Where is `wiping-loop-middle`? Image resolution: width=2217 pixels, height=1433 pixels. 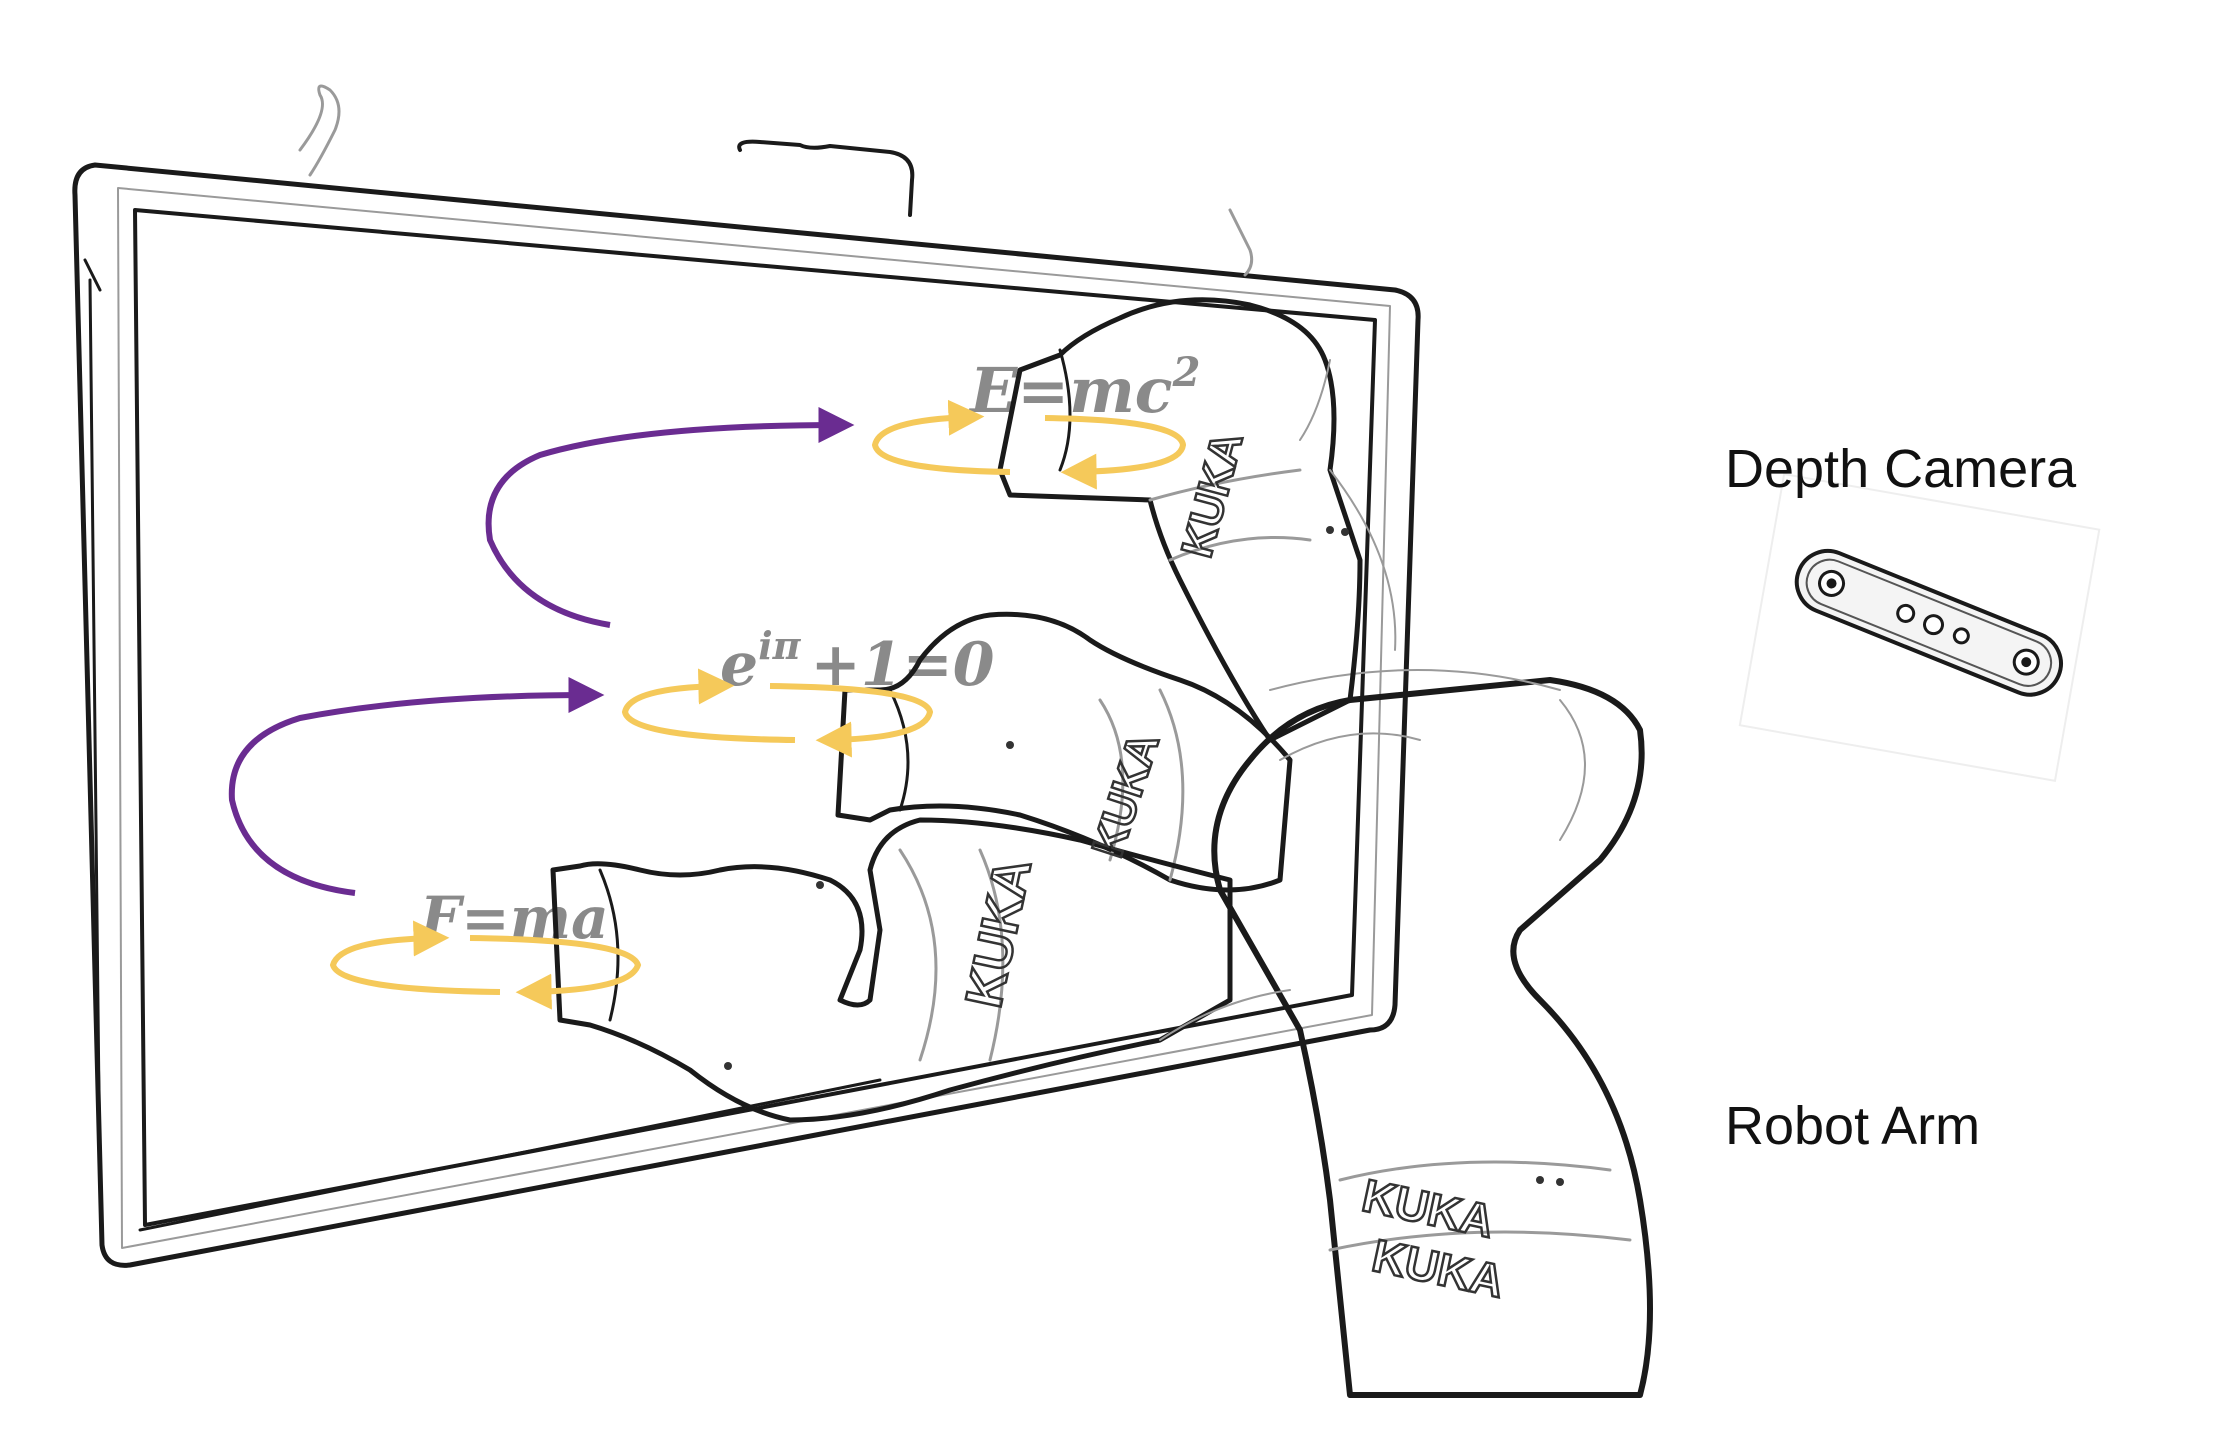
wiping-loop-middle is located at coordinates (777, 713).